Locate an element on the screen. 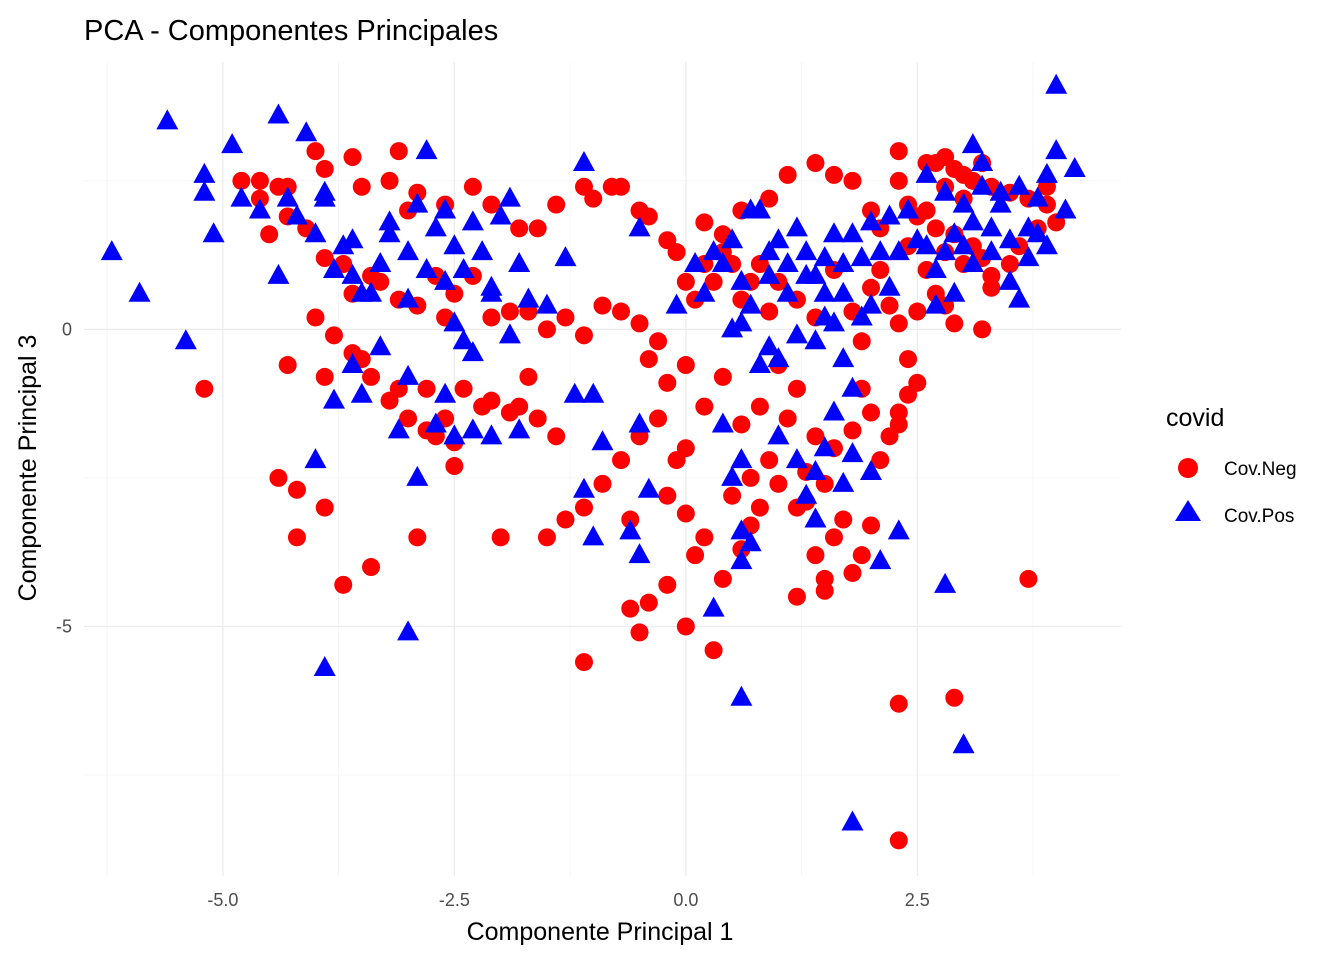  chart-title: PCA - Componentes Principales is located at coordinates (291, 31).